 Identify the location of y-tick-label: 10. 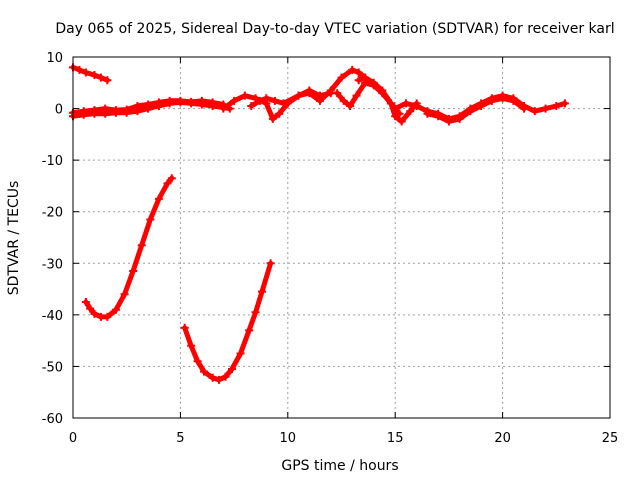
(54, 58).